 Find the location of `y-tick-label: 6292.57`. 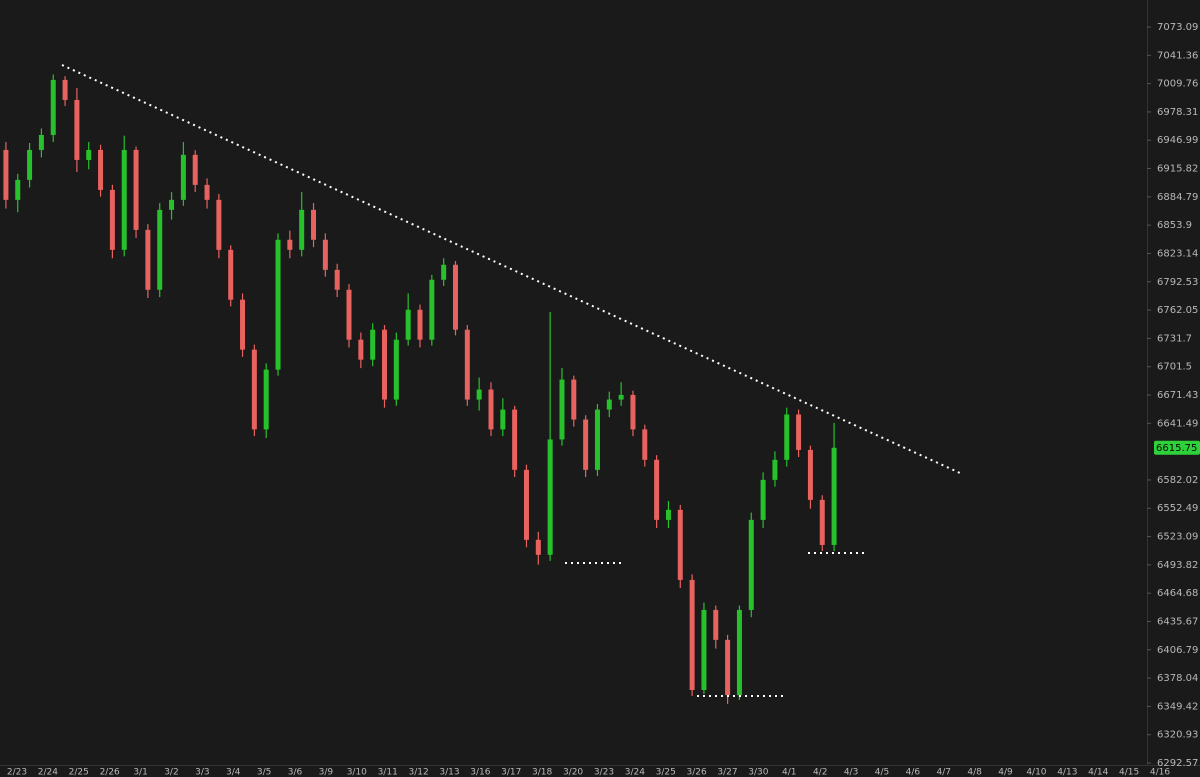

y-tick-label: 6292.57 is located at coordinates (1177, 763).